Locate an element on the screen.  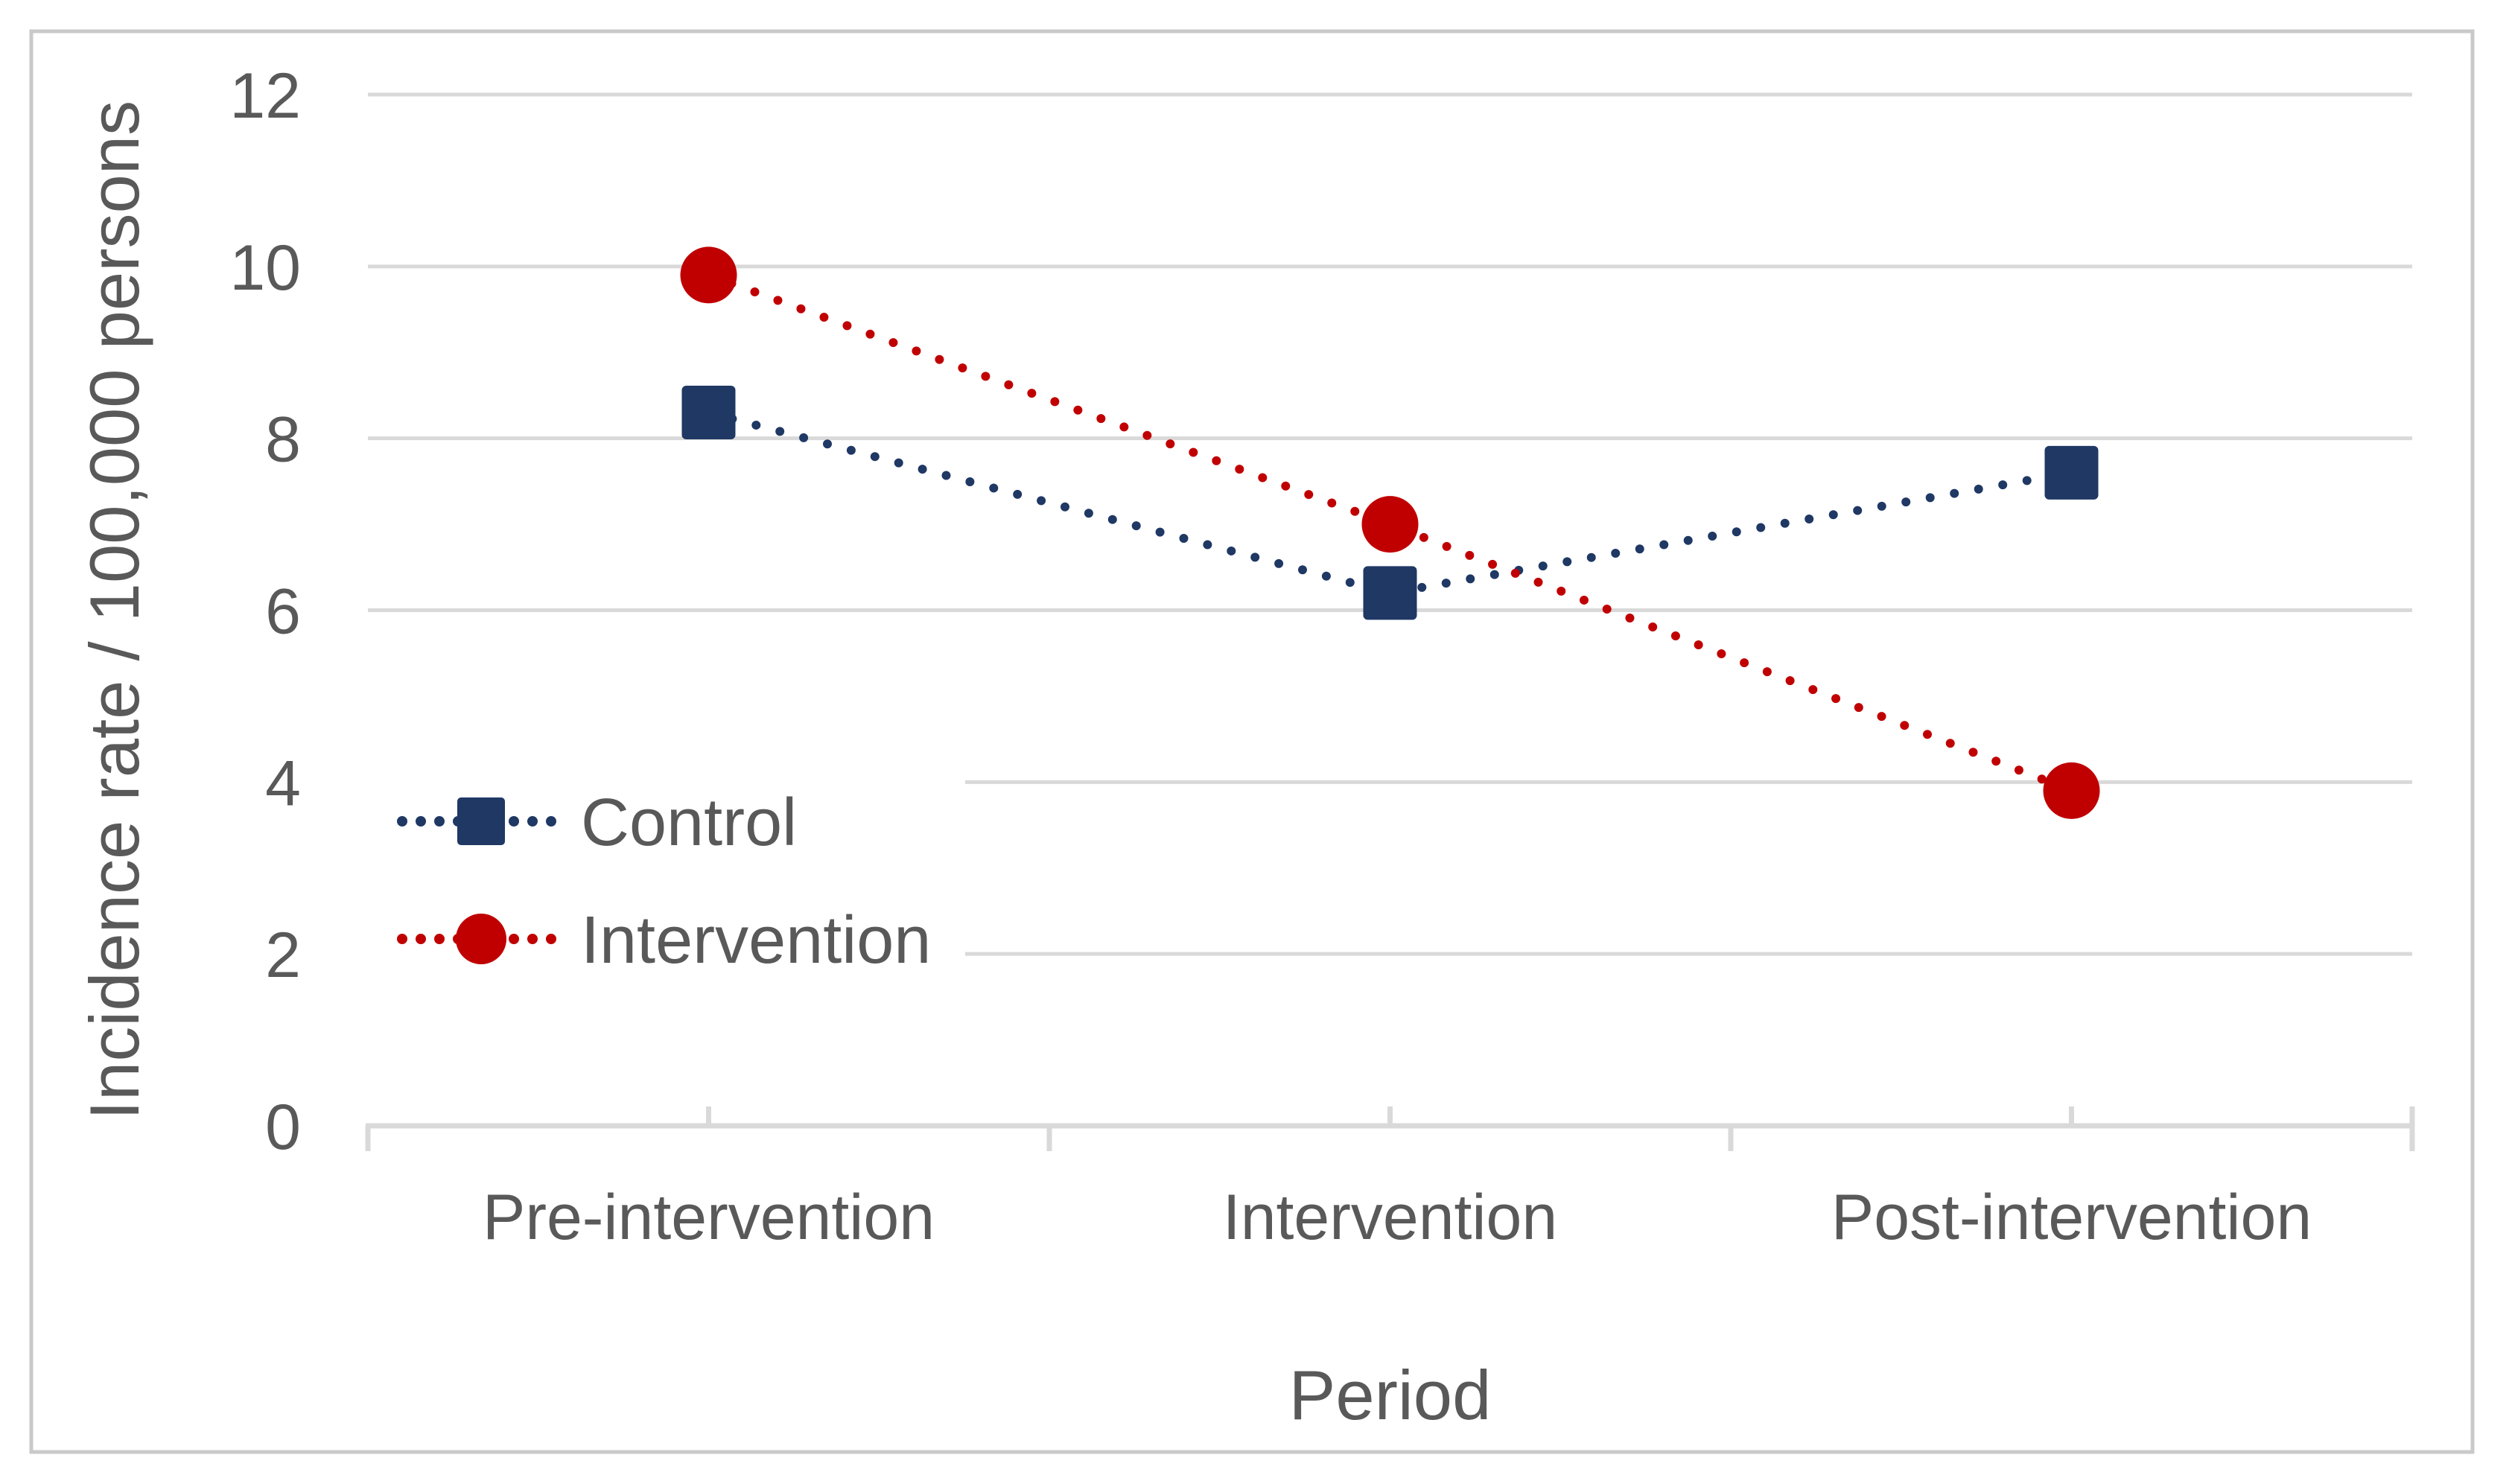
y-tick-label-0: 0 is located at coordinates (283, 1127).